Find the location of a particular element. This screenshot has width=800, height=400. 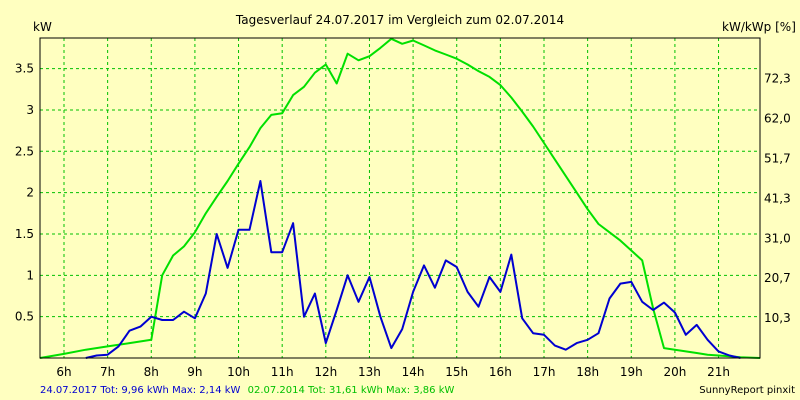

y-ticks-right: 10,3 20,7 31,0 41,3 51,7 62,0 72,3 is located at coordinates (777, 198).